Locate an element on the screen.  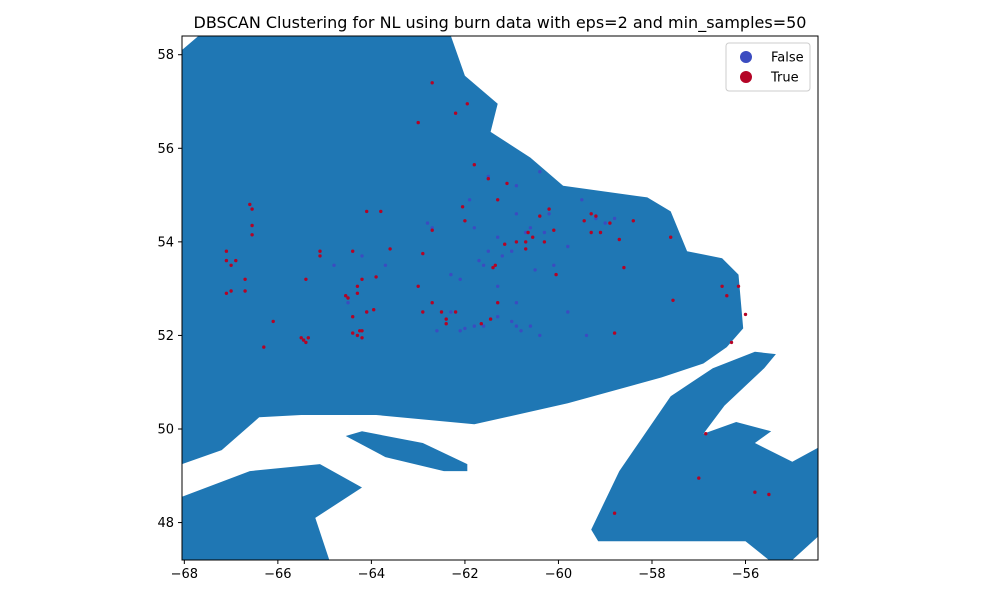
x-tick-label: −60 is located at coordinates (558, 574).